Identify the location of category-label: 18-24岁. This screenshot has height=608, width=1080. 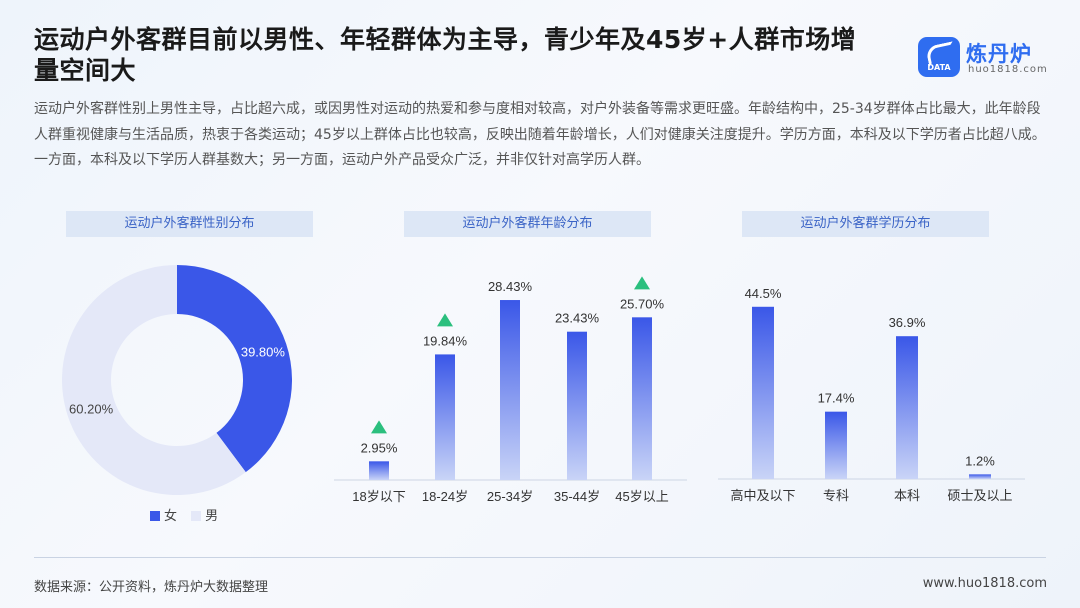
(445, 496).